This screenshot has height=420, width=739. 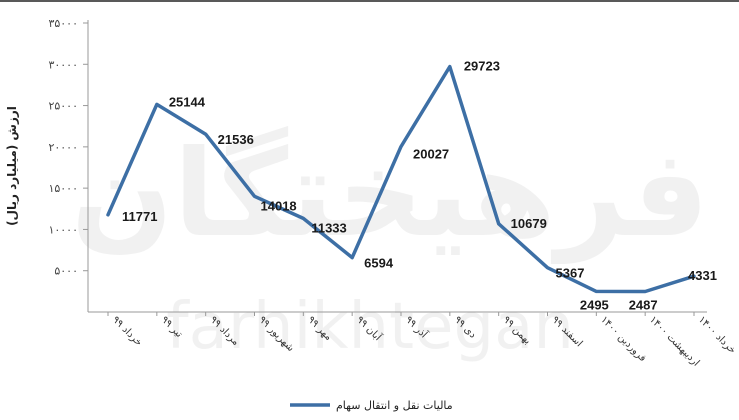 I want to click on x-tick-label: اردیبهشت ۱۴۰۰, so click(x=674, y=341).